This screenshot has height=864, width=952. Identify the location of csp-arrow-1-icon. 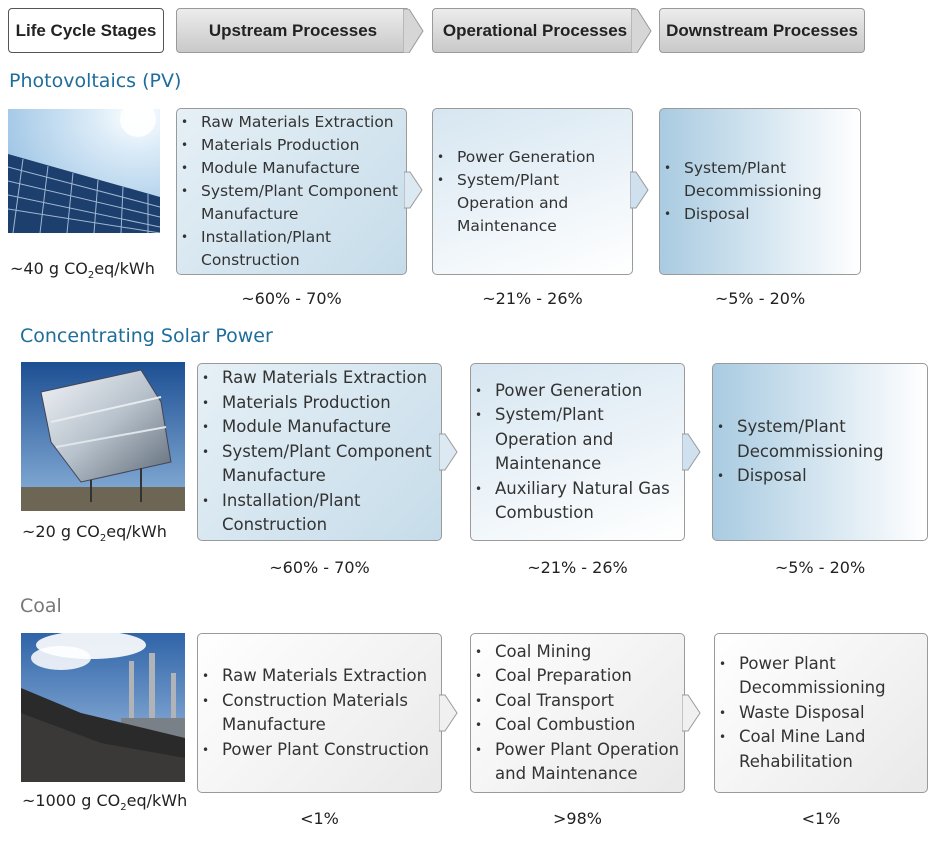
(448, 452).